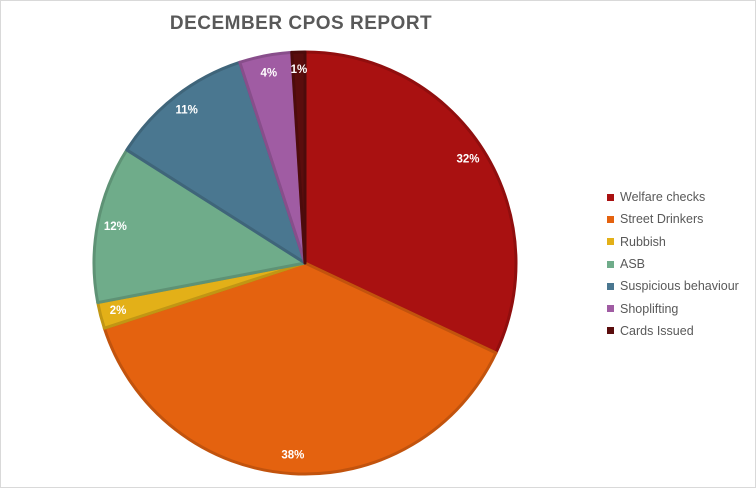  Describe the element at coordinates (269, 73) in the screenshot. I see `data-label-5: 4%` at that location.